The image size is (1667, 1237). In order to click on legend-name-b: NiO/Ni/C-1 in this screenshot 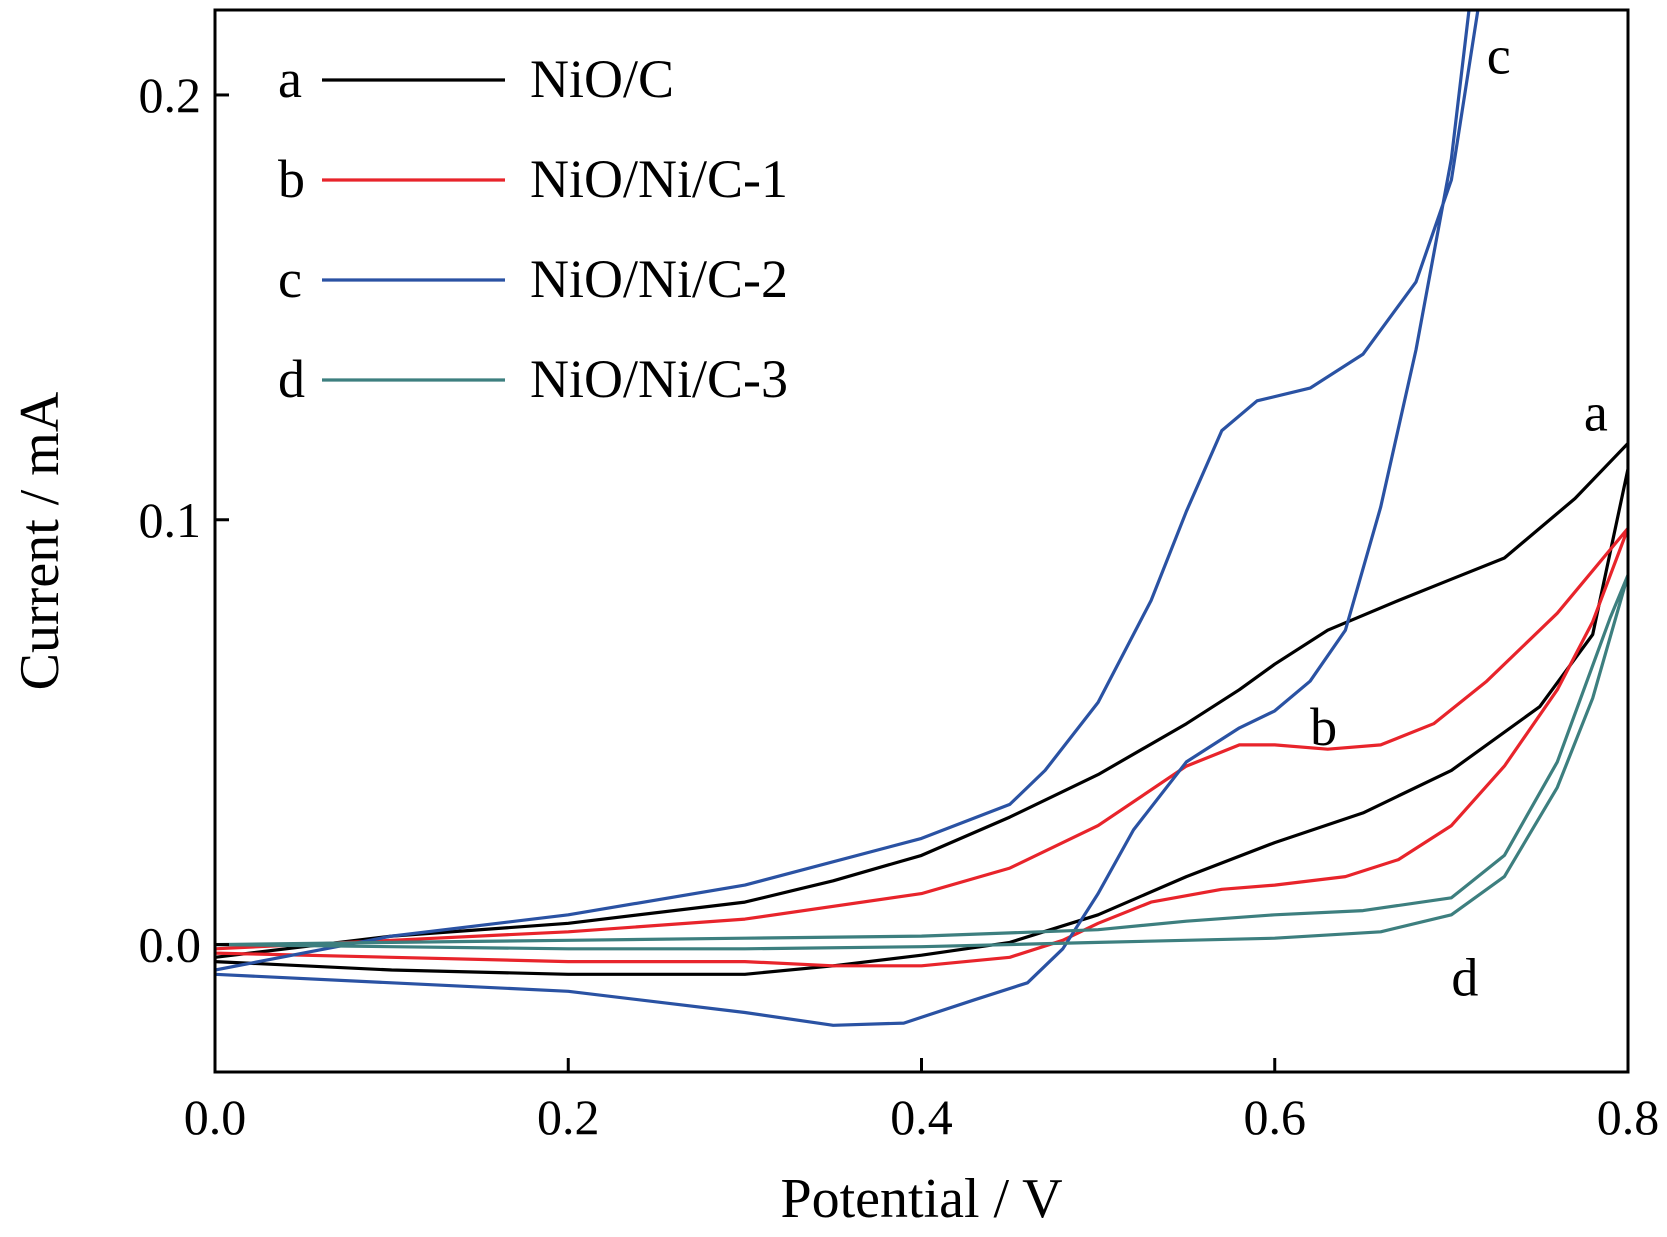, I will do `click(659, 179)`.